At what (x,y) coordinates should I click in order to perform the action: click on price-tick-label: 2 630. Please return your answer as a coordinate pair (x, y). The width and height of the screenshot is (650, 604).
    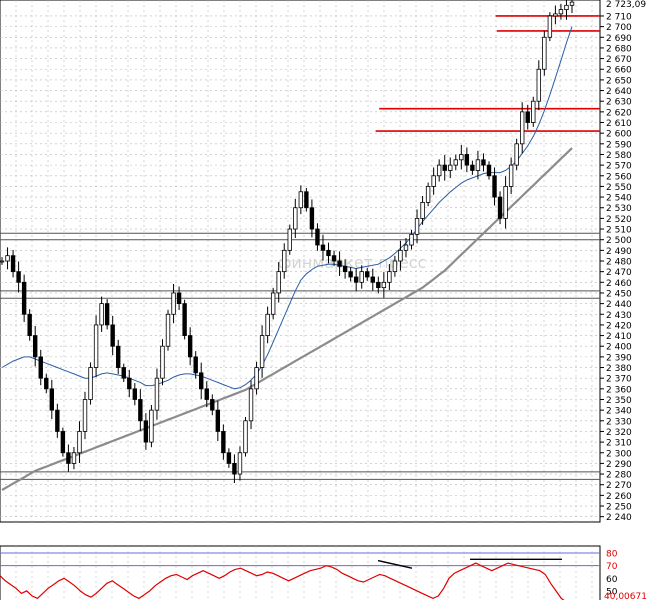
    Looking at the image, I should click on (619, 103).